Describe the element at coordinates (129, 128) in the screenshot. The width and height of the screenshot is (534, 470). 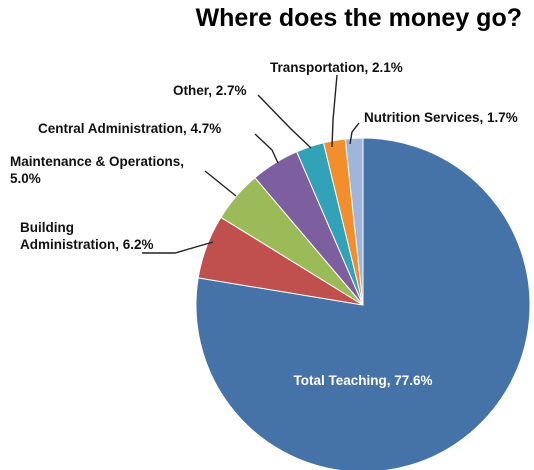
I see `data-label-central-administration: Central Administration, 4.7%` at that location.